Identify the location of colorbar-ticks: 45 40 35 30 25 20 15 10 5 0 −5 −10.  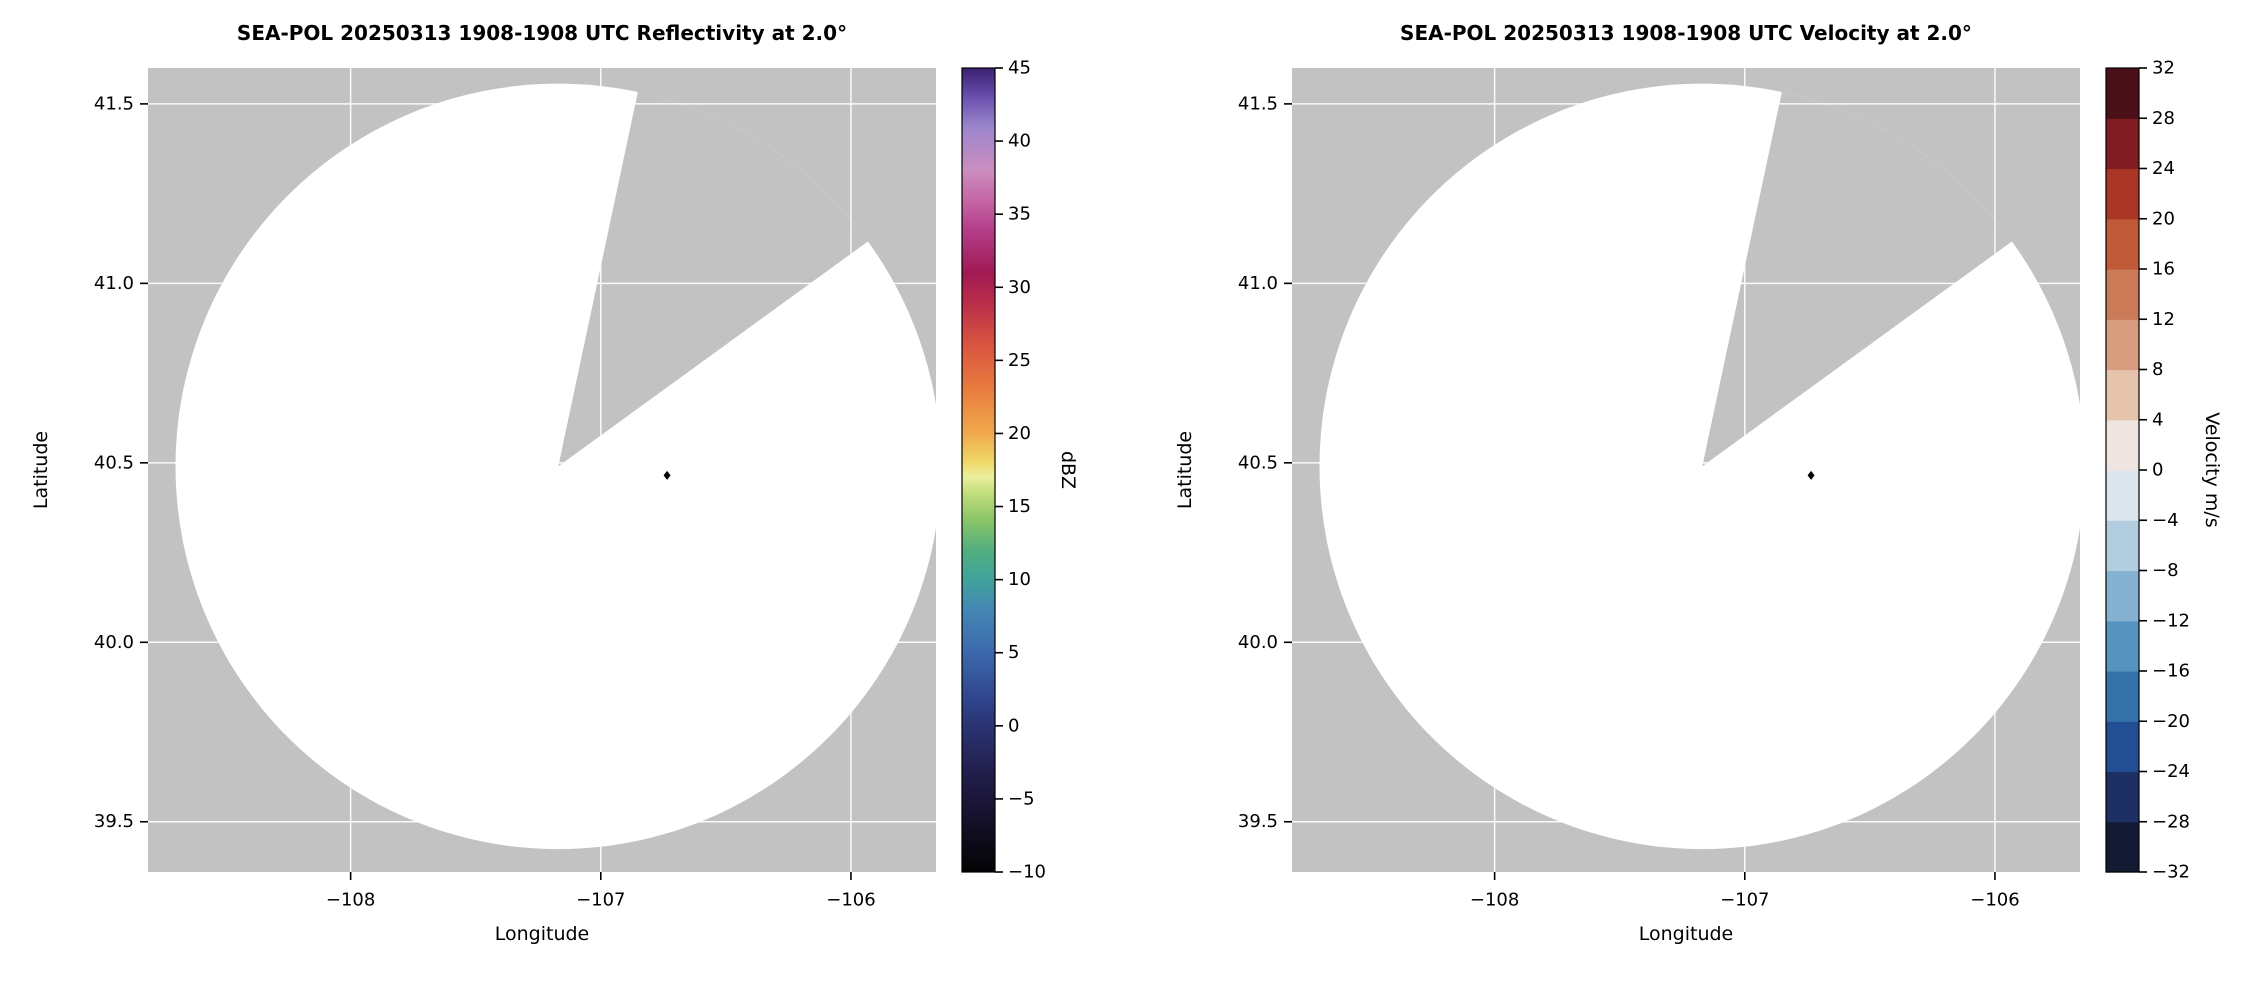
(1020, 470).